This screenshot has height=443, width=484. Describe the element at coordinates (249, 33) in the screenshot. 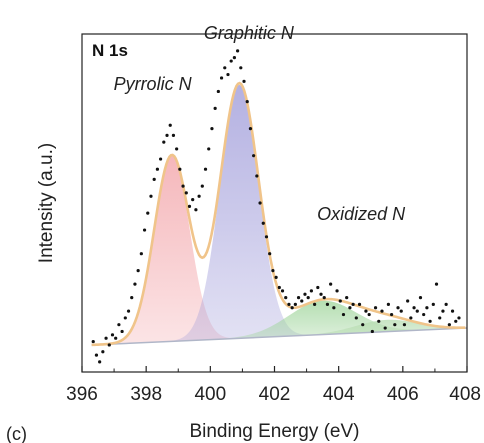

I see `annotation-graphitic: Graphitic N` at that location.